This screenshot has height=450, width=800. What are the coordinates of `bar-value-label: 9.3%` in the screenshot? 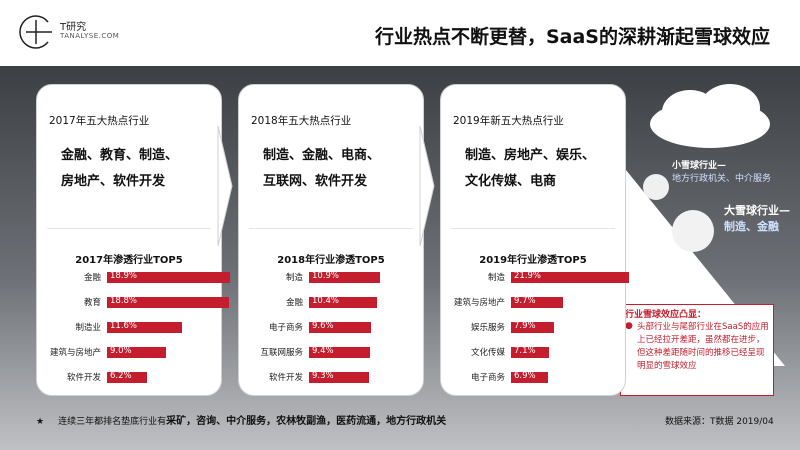 It's located at (323, 376).